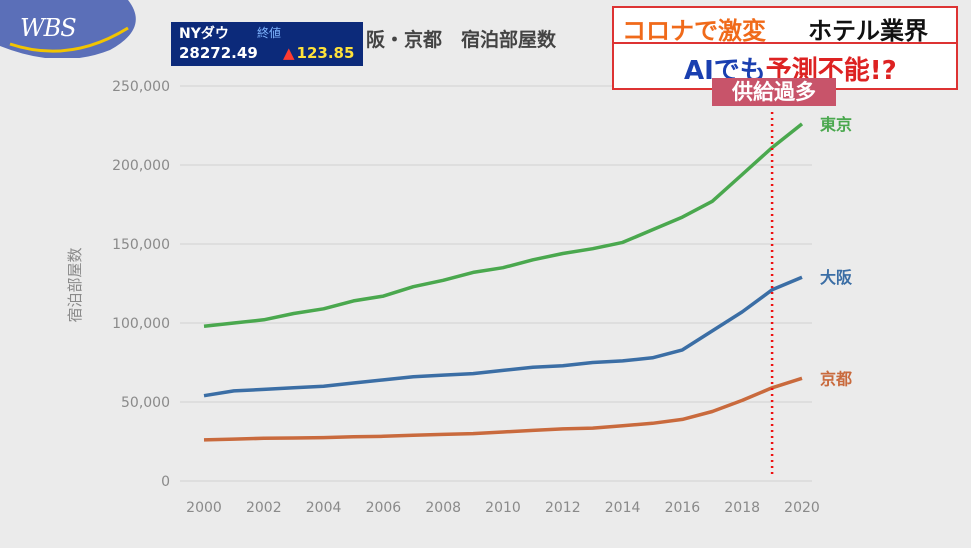 The height and width of the screenshot is (548, 971). Describe the element at coordinates (324, 508) in the screenshot. I see `x-tick-label: 2004` at that location.